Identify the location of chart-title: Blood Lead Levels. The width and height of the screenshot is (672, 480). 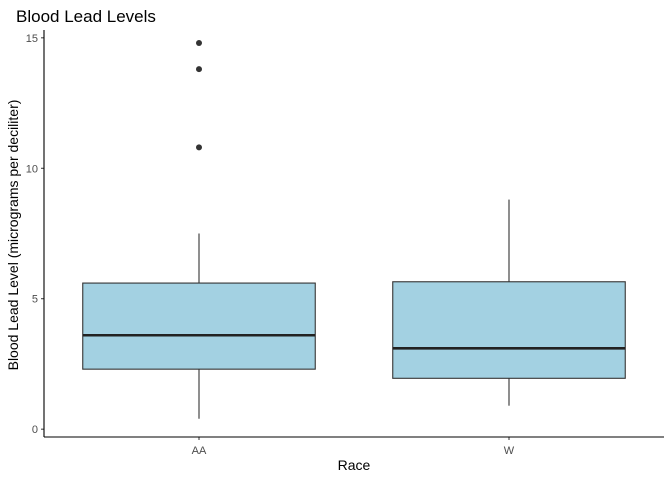
(86, 16).